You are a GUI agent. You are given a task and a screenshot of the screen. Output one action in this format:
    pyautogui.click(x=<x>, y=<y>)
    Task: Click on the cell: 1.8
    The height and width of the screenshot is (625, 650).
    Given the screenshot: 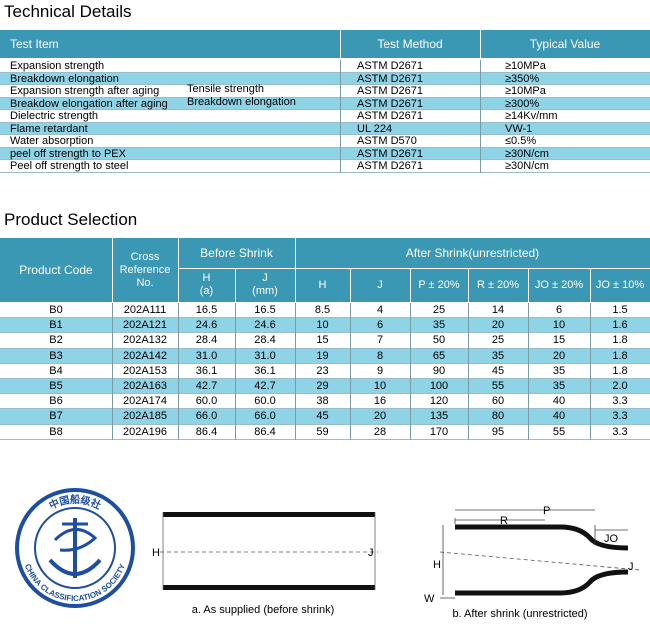 What is the action you would take?
    pyautogui.click(x=620, y=355)
    